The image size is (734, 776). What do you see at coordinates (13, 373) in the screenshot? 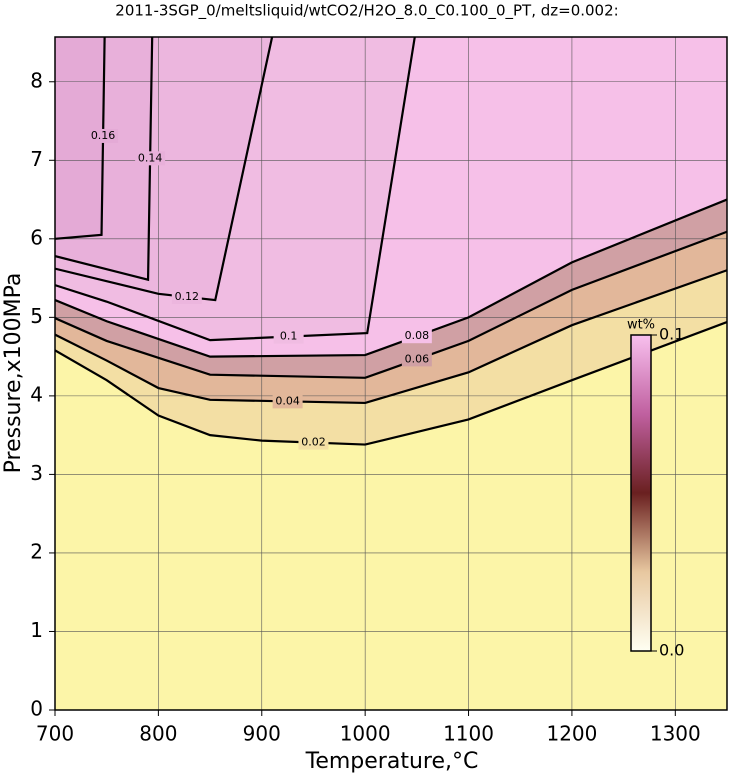
I see `y-axis-label: Pressure,x100MPa` at bounding box center [13, 373].